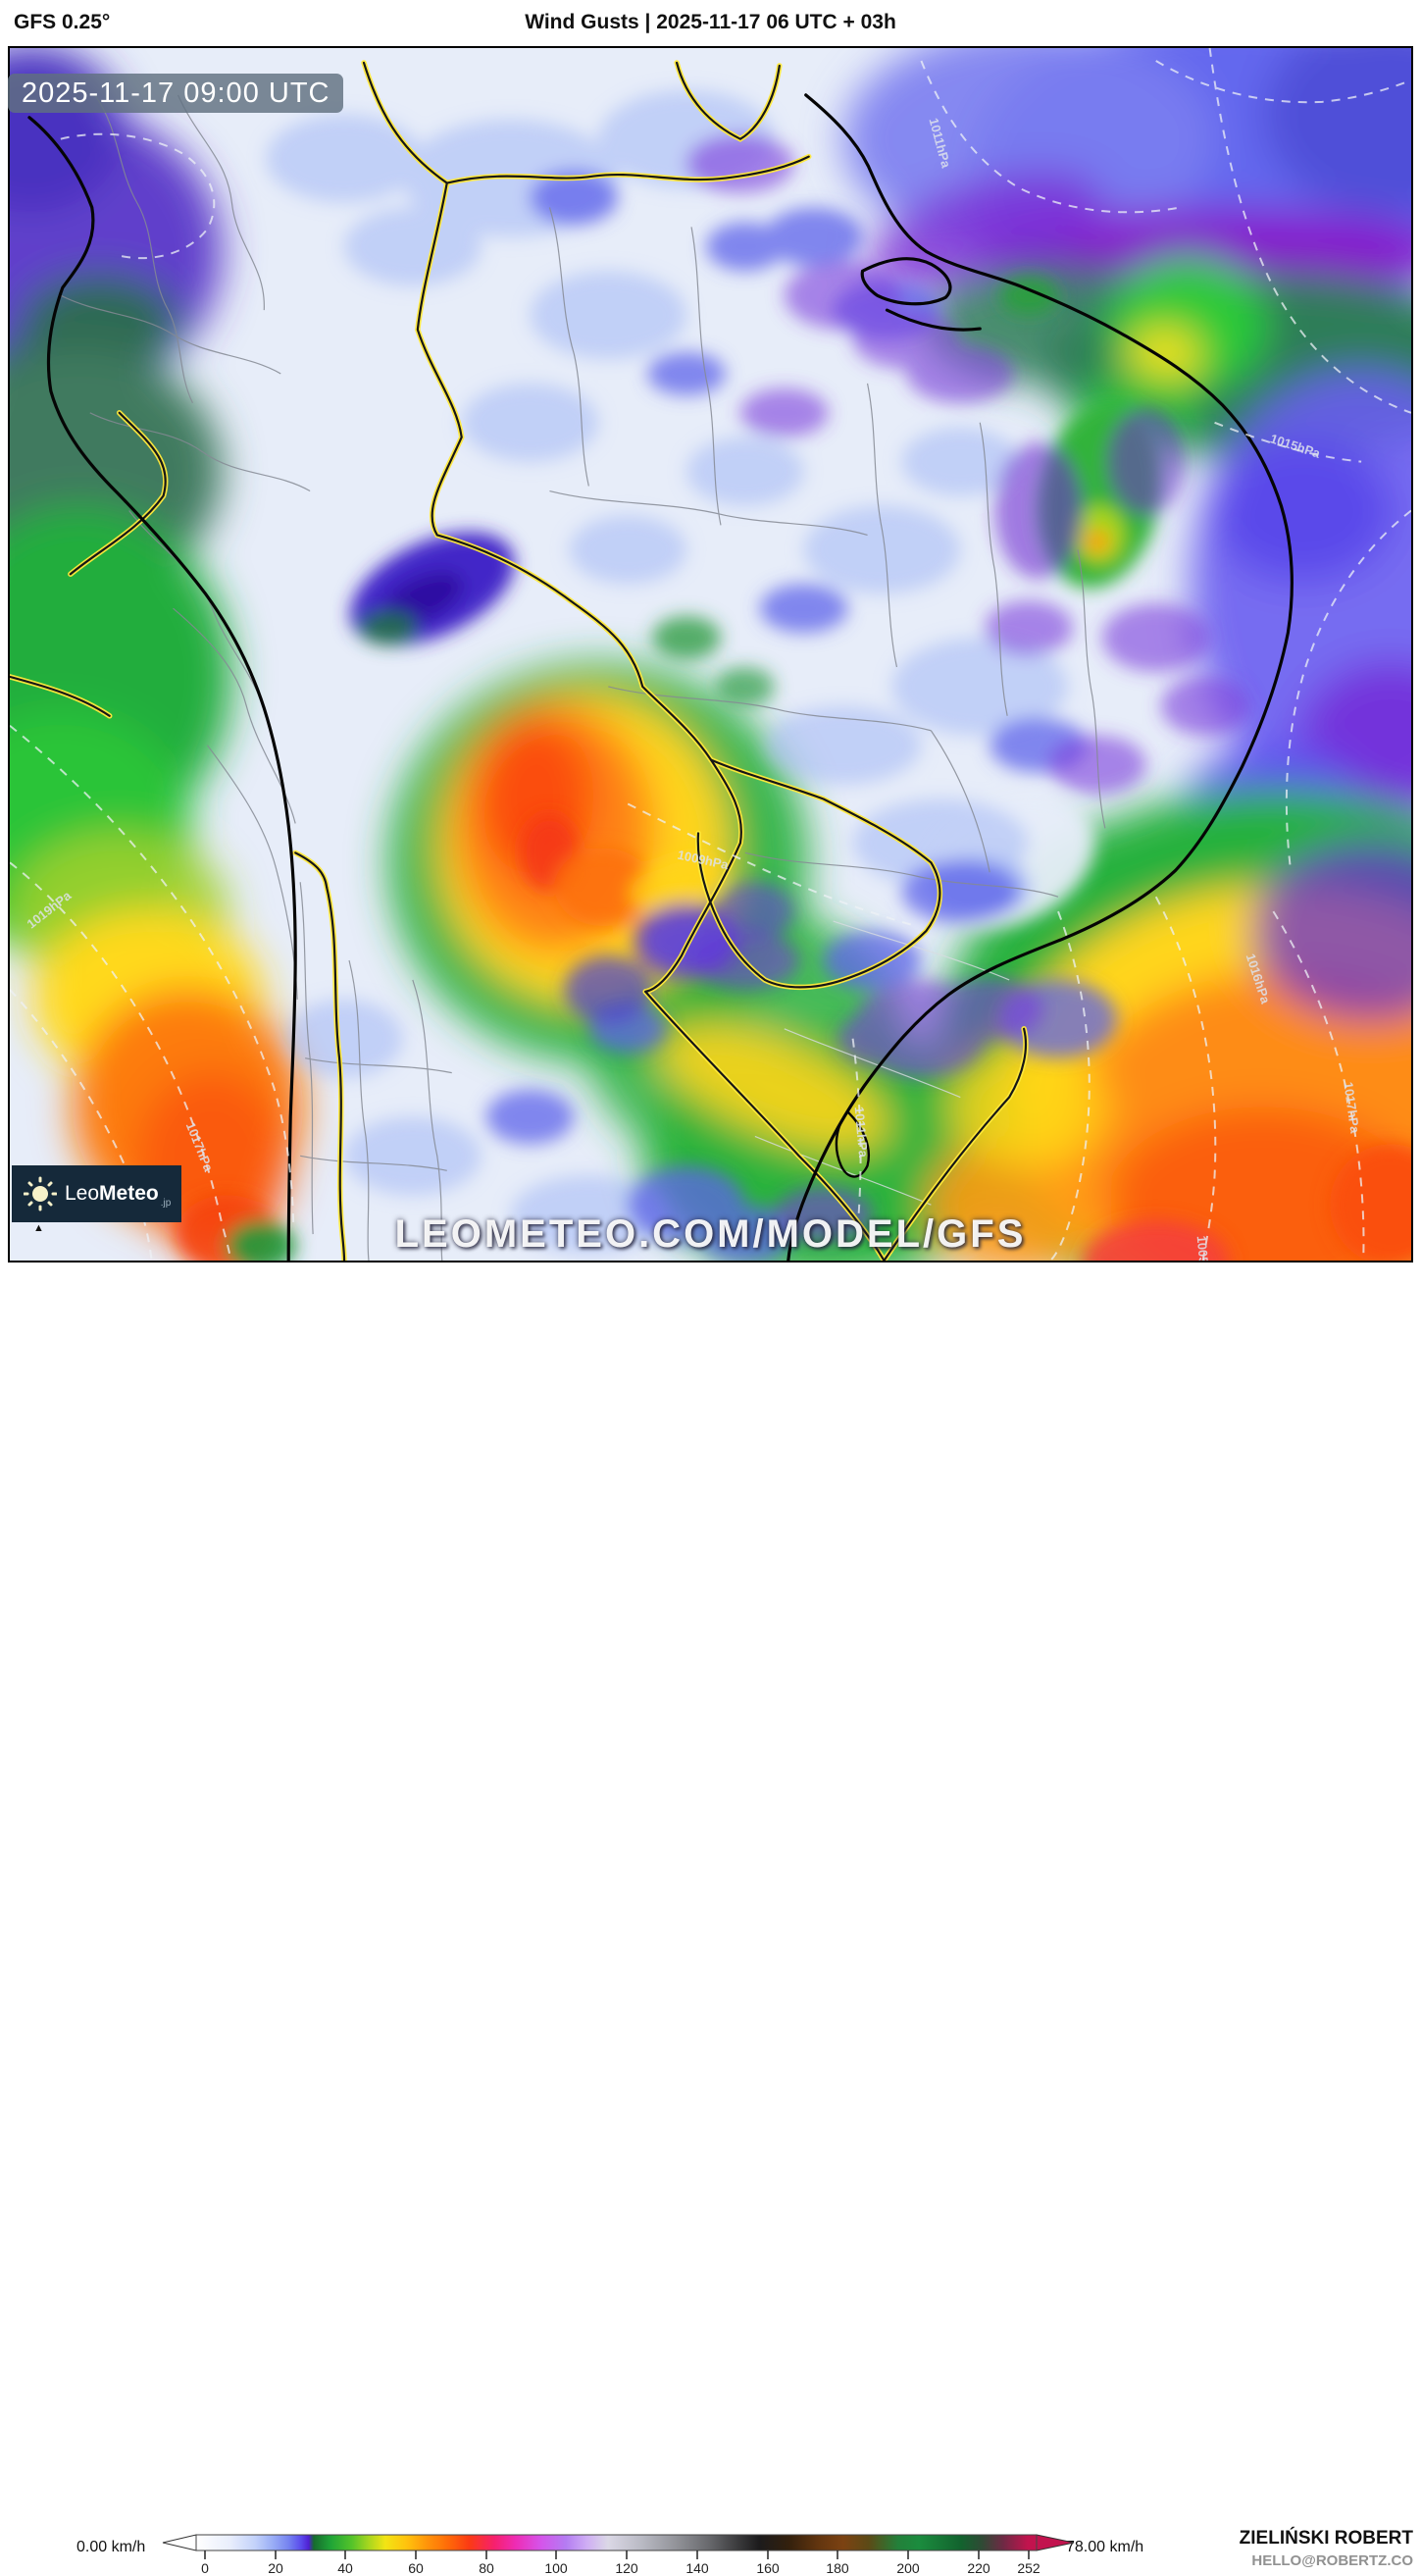  I want to click on page-title: Wind Gusts | 2025-11-17 06 UTC + 03h, so click(710, 22).